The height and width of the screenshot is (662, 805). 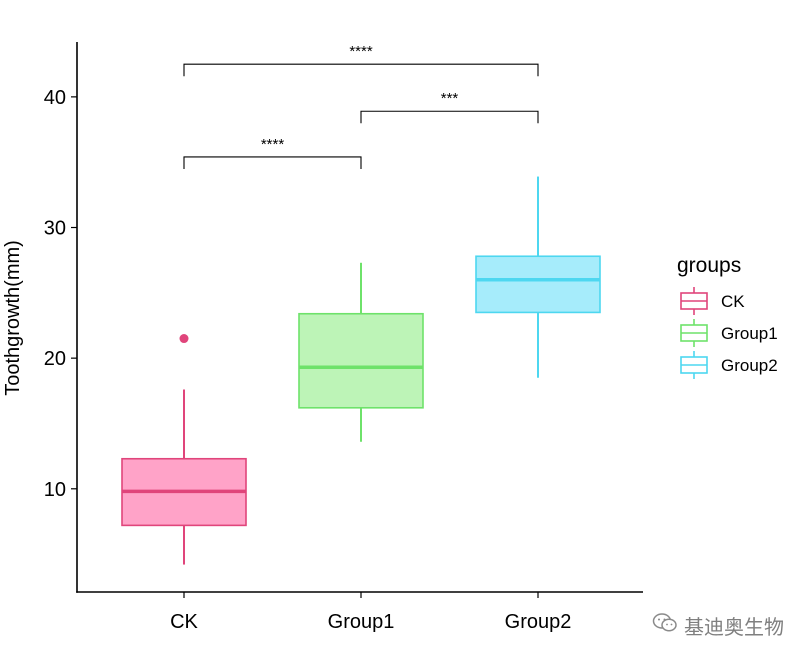 I want to click on wechat-icon, so click(x=665, y=625).